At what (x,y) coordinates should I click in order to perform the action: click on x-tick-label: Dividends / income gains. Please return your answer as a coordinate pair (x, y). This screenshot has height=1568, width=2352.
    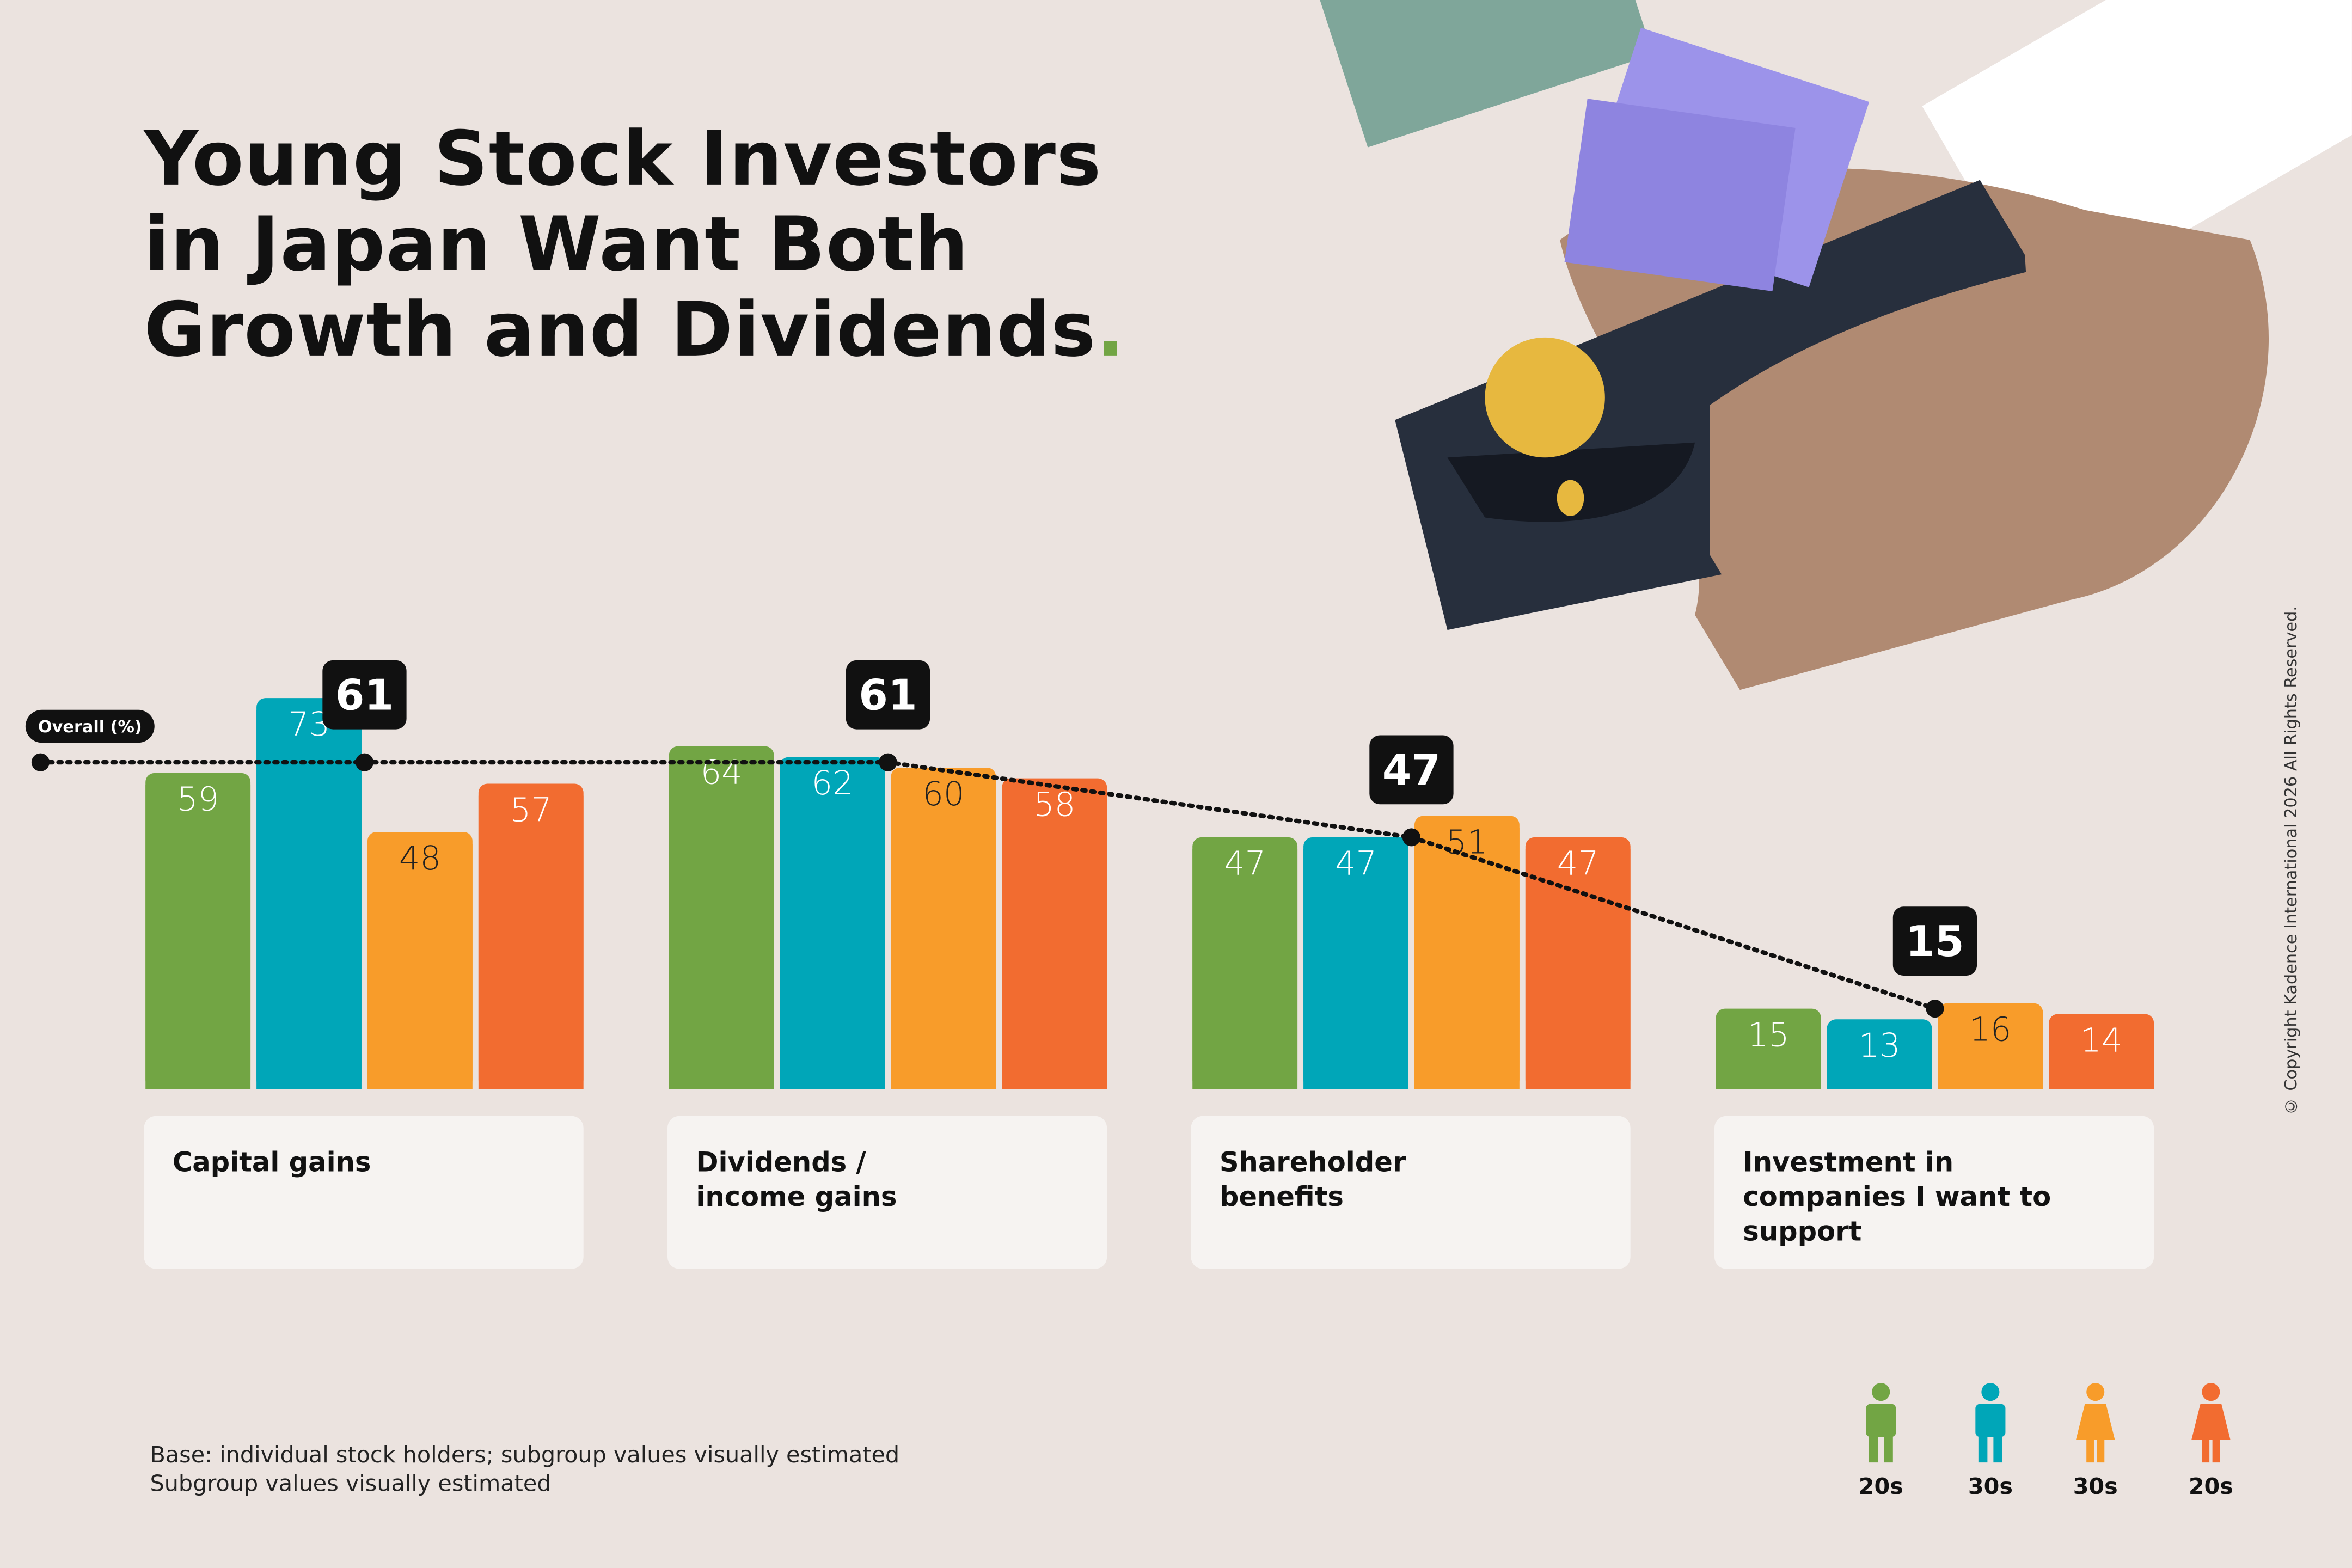
    Looking at the image, I should click on (796, 1180).